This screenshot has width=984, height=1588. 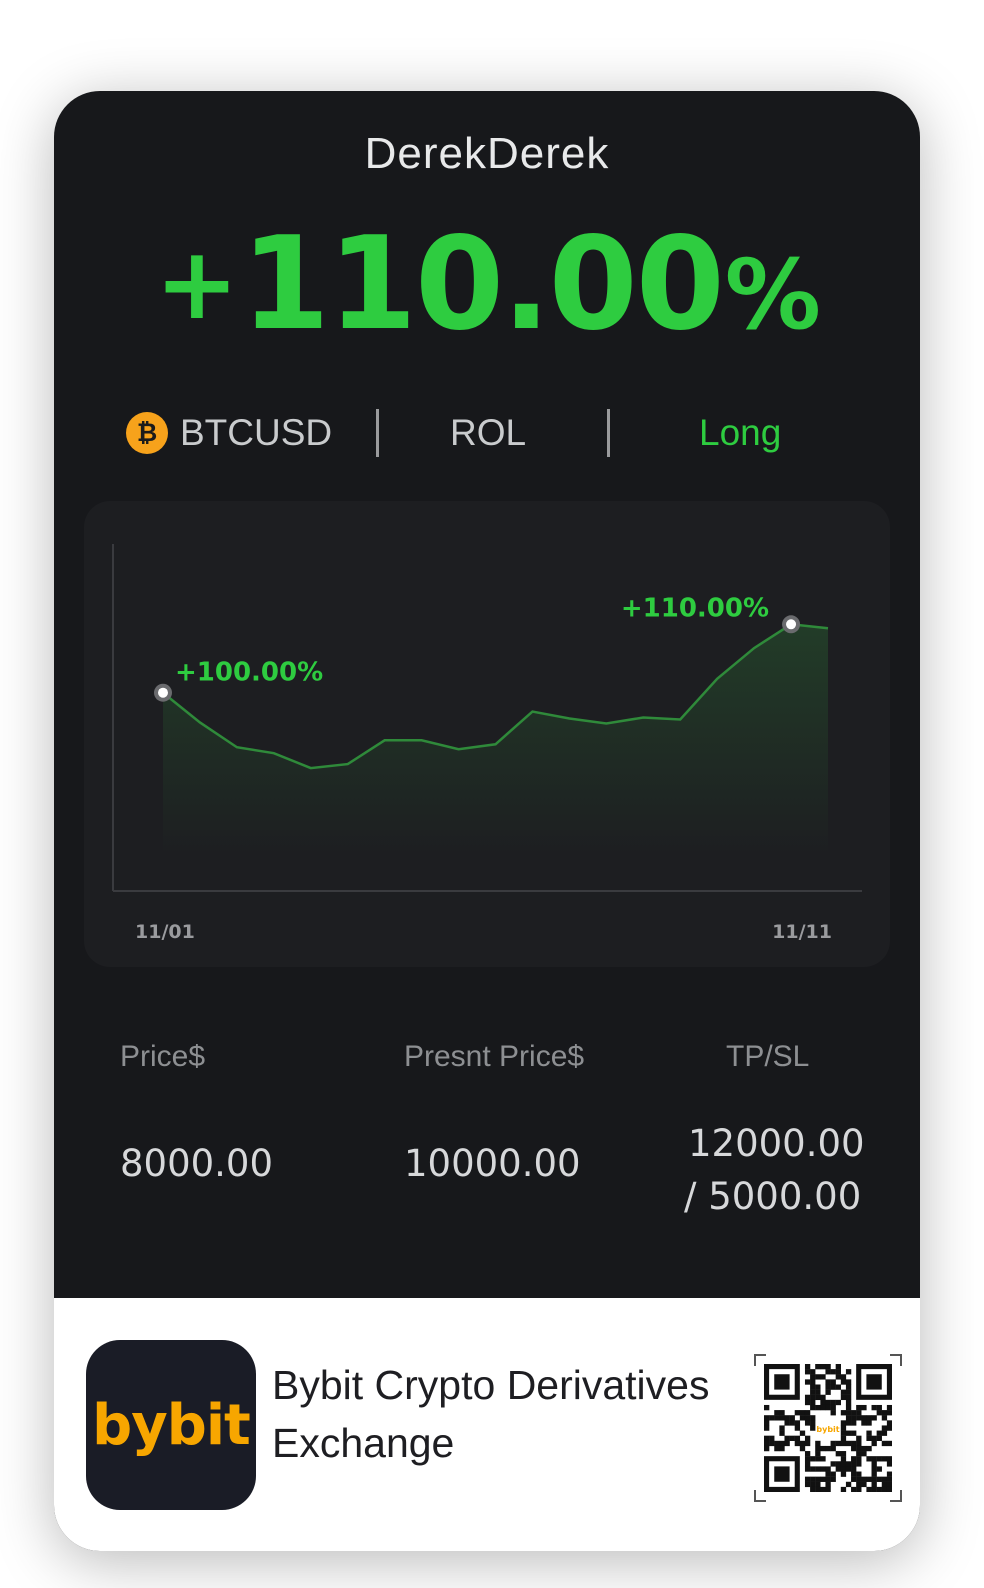 I want to click on trade-mode: ROL, so click(x=488, y=432).